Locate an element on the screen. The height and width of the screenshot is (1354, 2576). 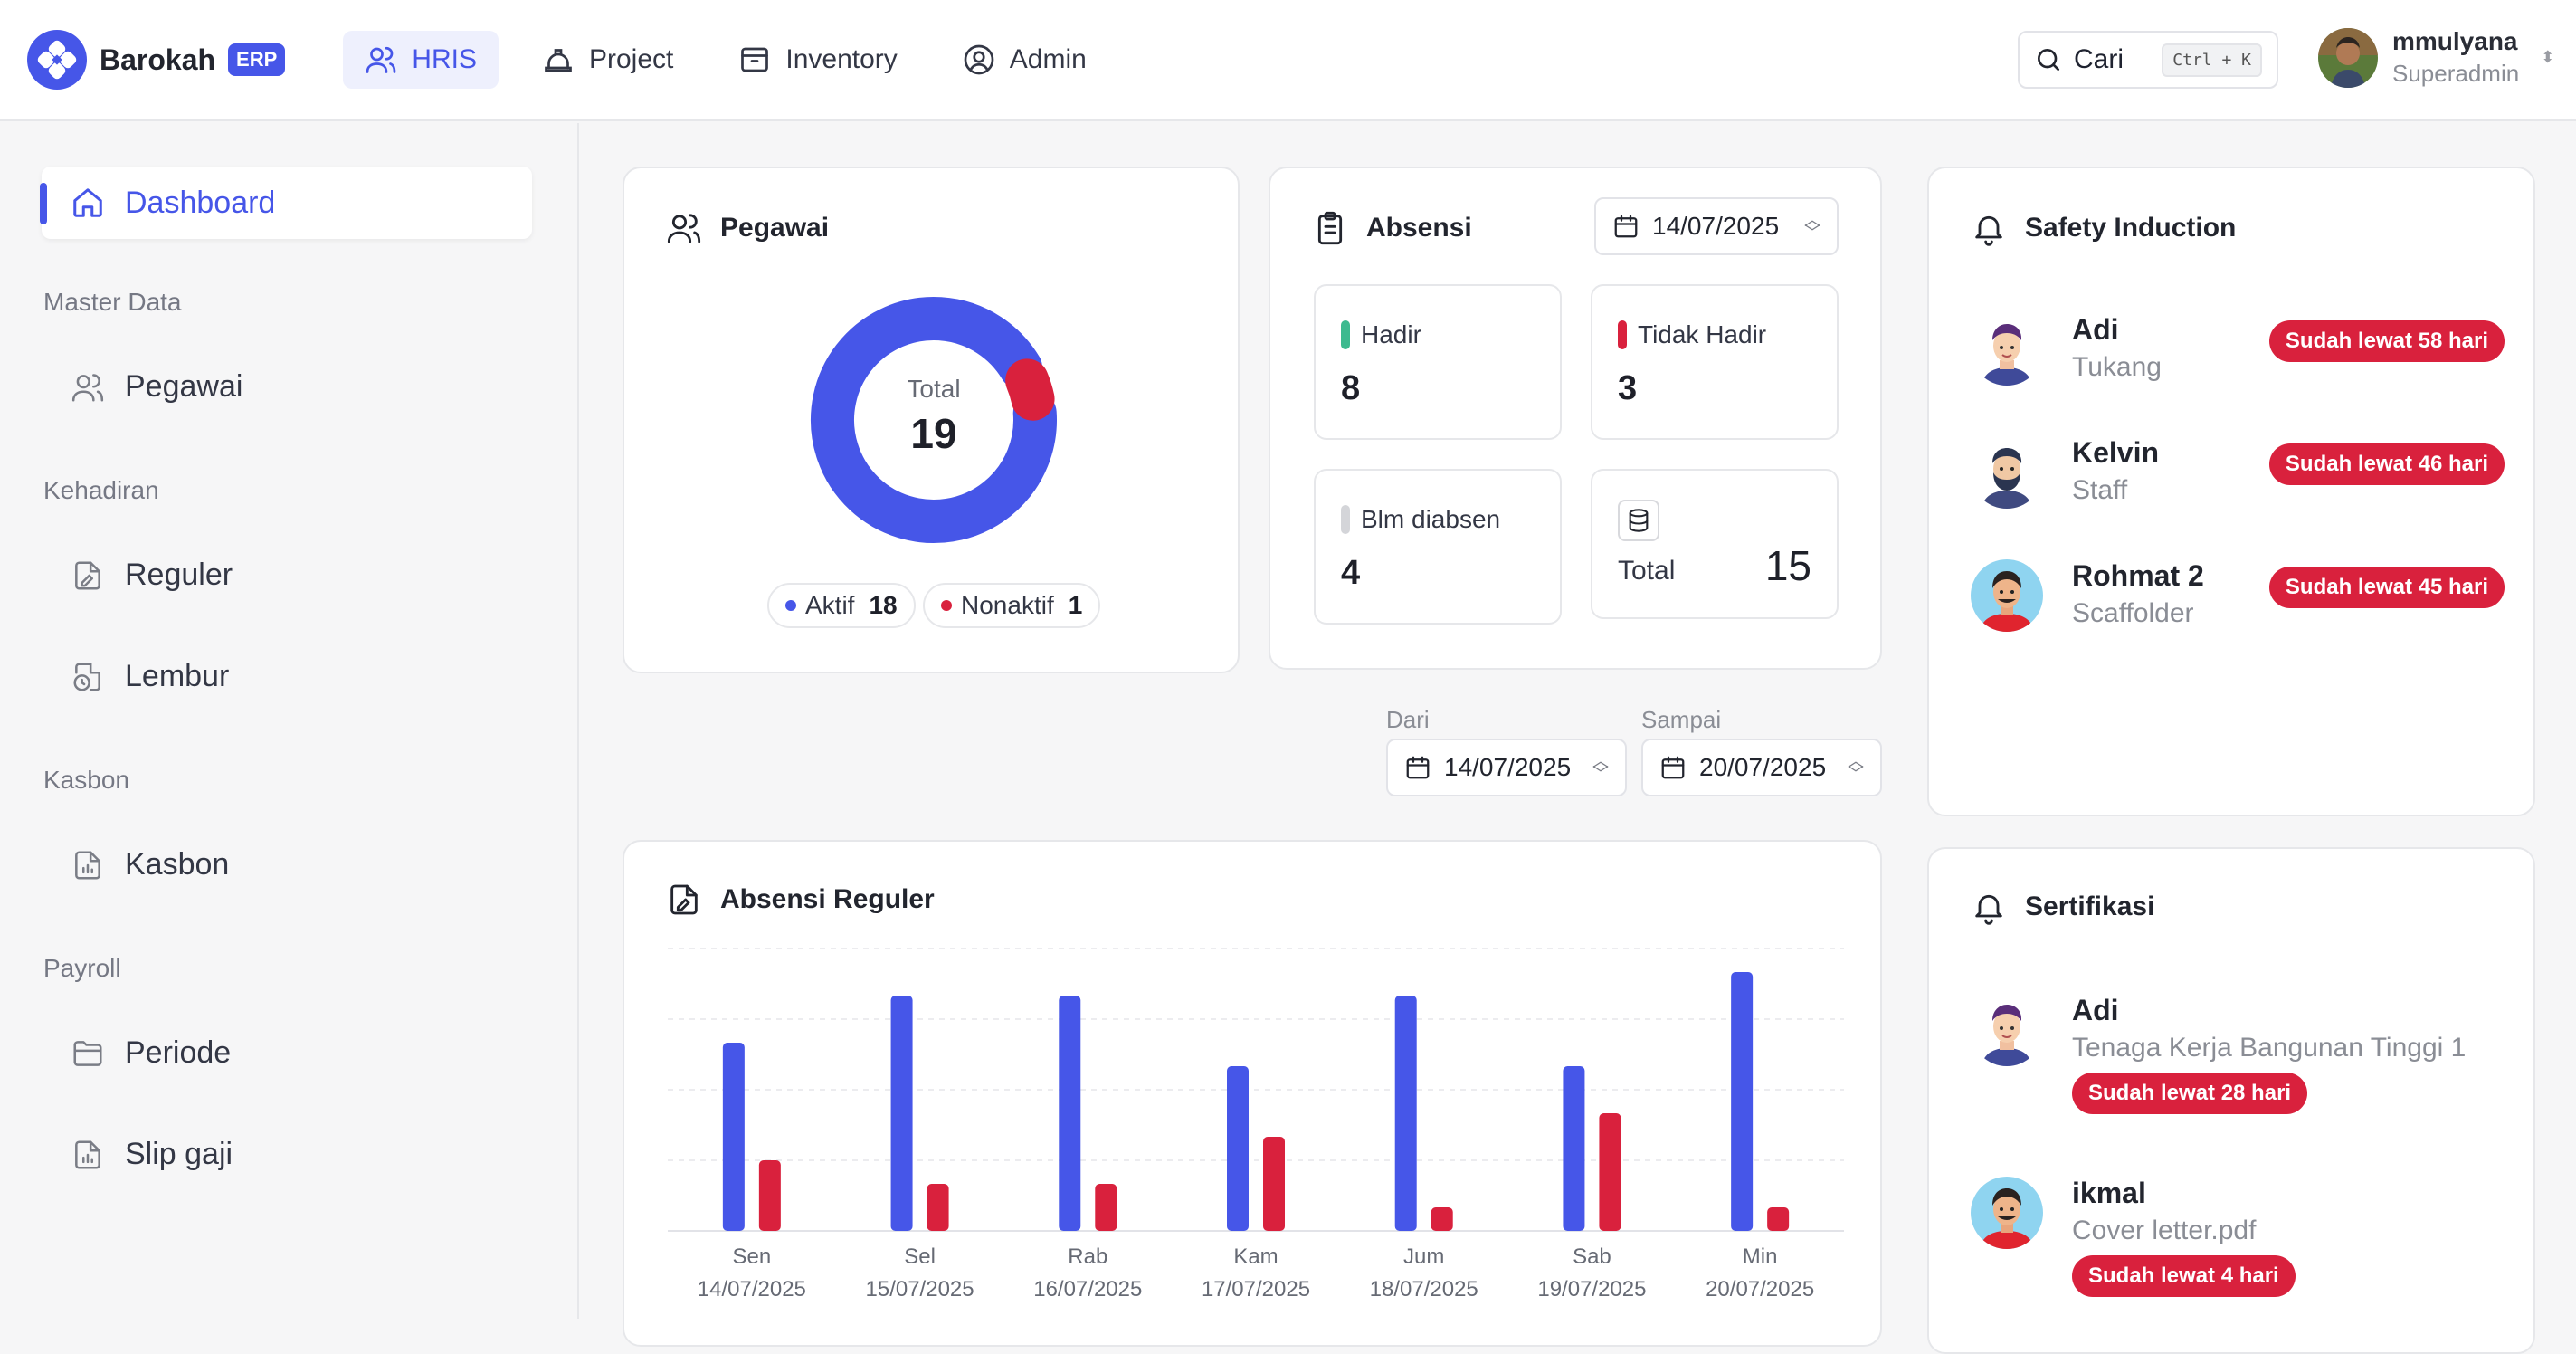
stat-value: 4 is located at coordinates (1351, 573).